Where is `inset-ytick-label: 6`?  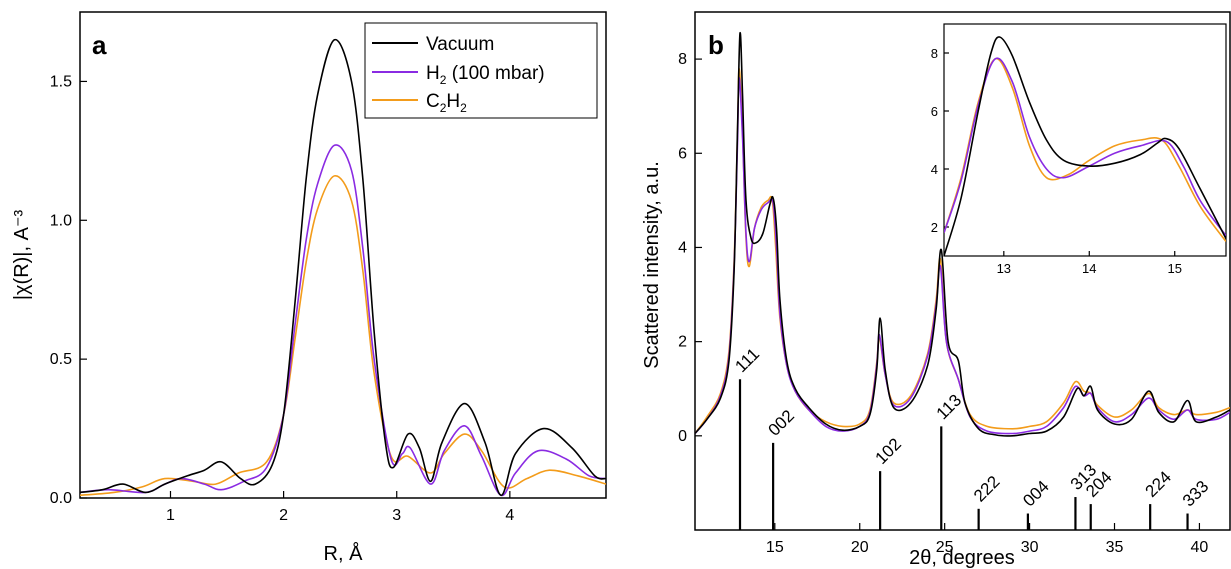
inset-ytick-label: 6 is located at coordinates (934, 111).